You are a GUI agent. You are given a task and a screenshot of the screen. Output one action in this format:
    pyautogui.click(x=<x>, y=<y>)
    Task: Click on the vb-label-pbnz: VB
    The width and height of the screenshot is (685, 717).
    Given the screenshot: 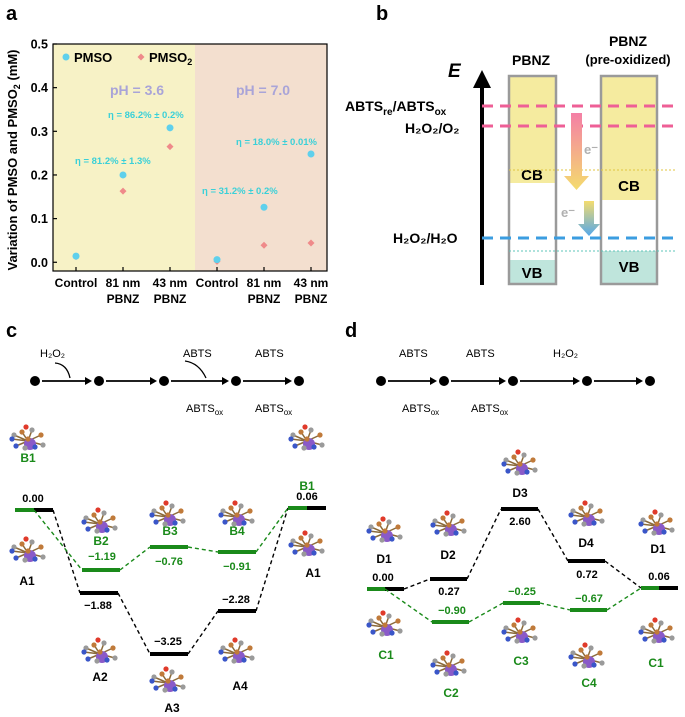 What is the action you would take?
    pyautogui.click(x=532, y=273)
    